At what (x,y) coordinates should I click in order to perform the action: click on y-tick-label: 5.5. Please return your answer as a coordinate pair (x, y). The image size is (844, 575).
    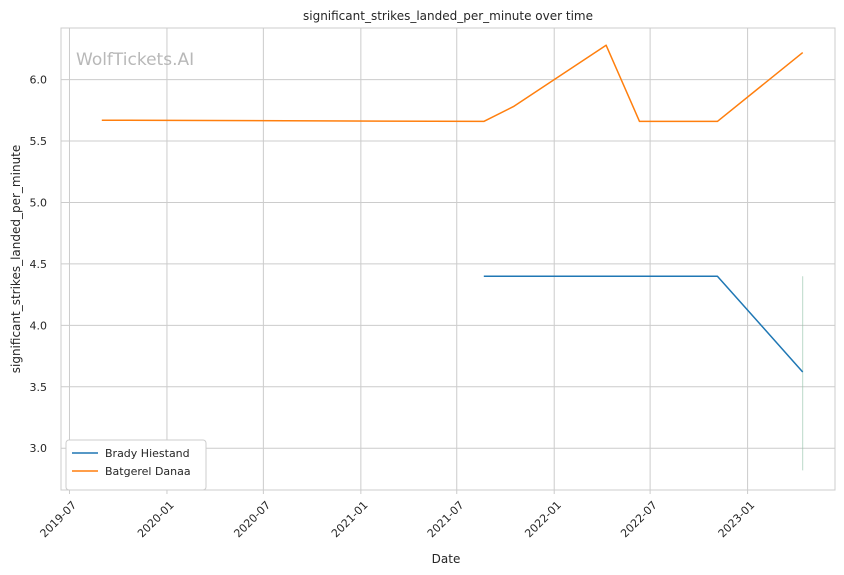
    Looking at the image, I should click on (39, 141).